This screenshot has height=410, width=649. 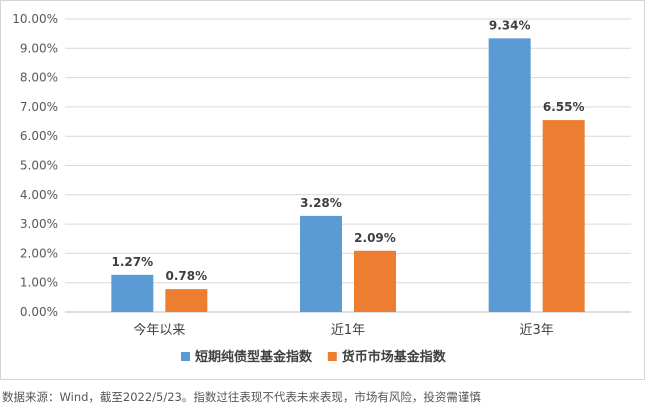 What do you see at coordinates (314, 357) in the screenshot?
I see `legend: 短期纯债型基金指数 货币市场基金指数` at bounding box center [314, 357].